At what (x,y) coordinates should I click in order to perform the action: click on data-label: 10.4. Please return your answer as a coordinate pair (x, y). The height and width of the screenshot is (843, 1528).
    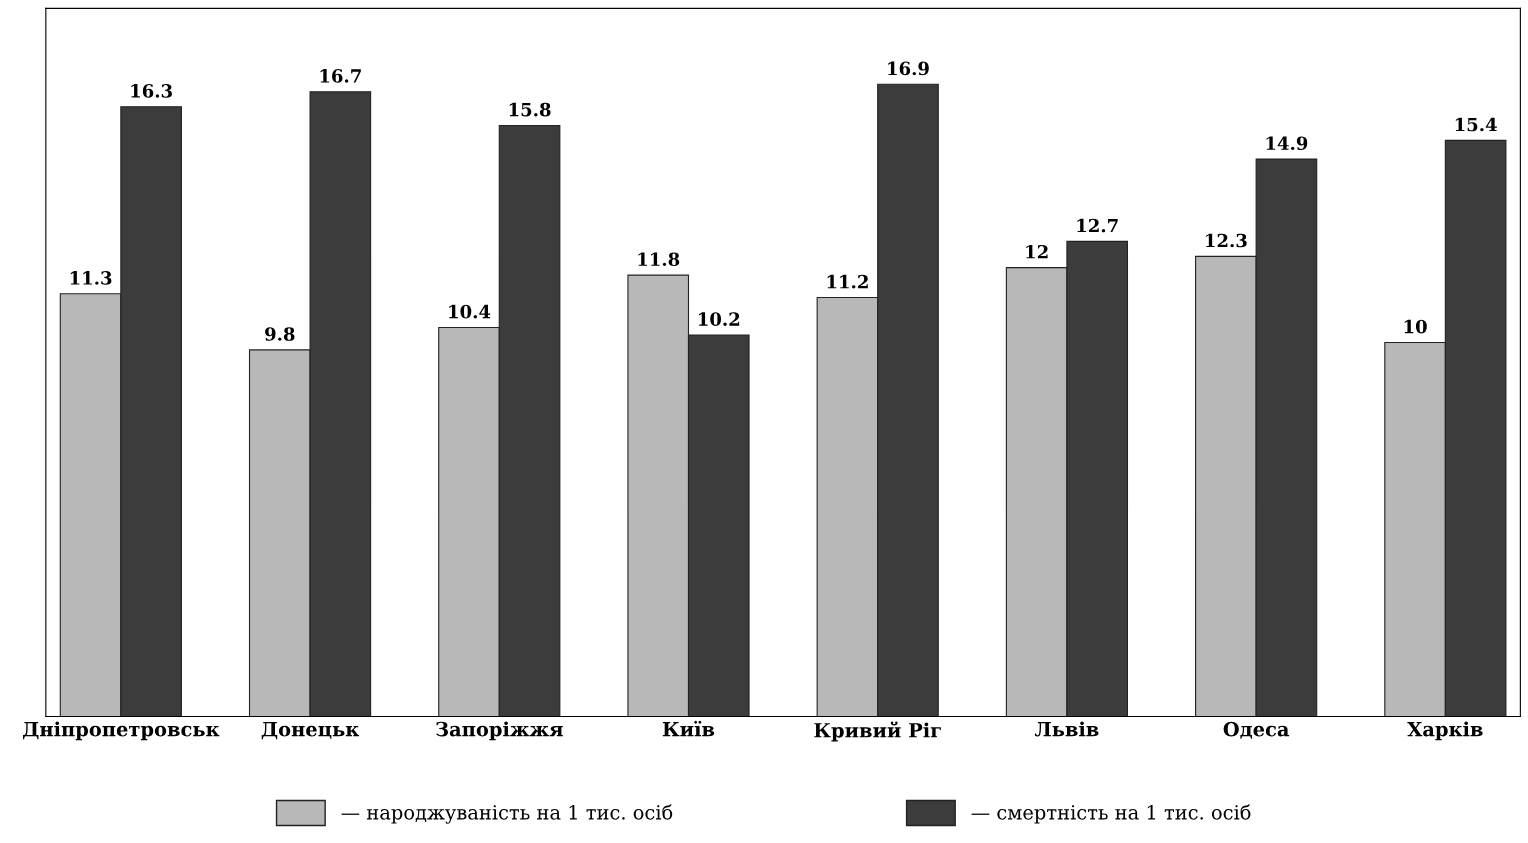
    Looking at the image, I should click on (470, 311).